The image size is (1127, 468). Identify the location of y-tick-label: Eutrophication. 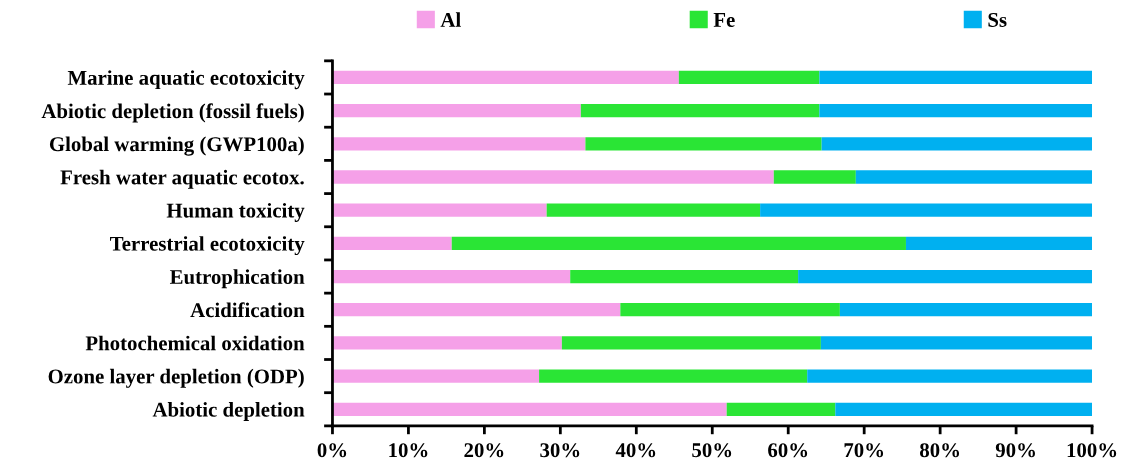
(237, 279).